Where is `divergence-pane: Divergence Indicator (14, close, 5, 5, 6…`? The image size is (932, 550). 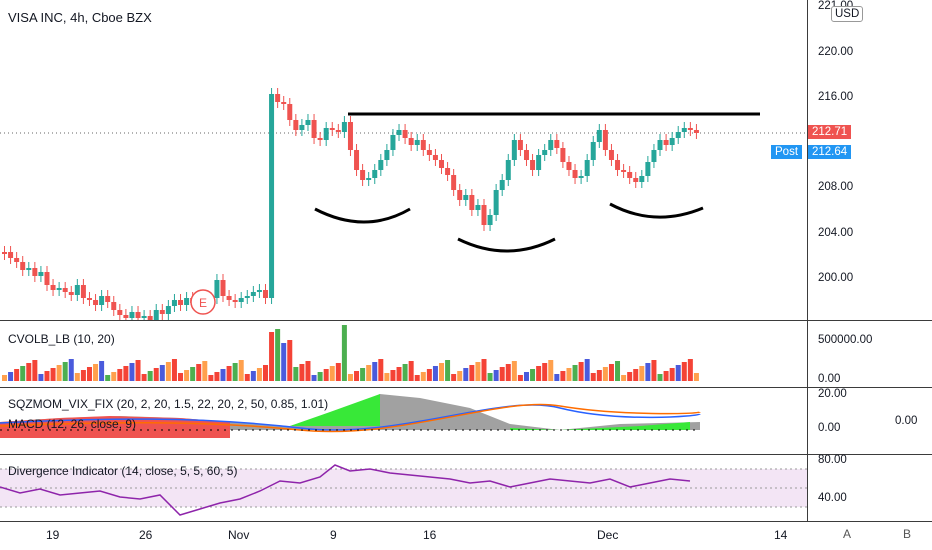
divergence-pane: Divergence Indicator (14, close, 5, 5, 6… is located at coordinates (403, 488).